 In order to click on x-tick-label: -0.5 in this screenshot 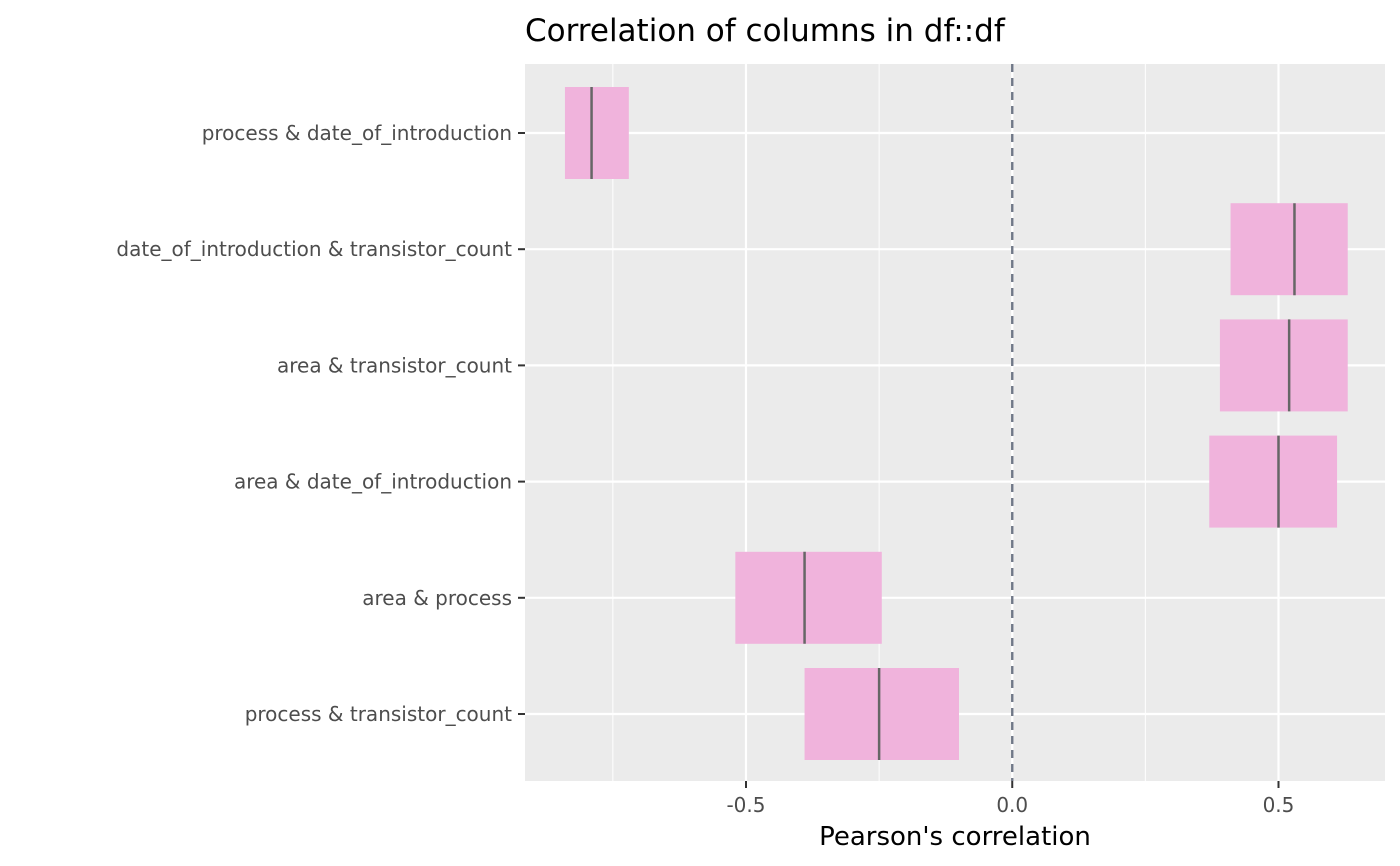, I will do `click(745, 805)`.